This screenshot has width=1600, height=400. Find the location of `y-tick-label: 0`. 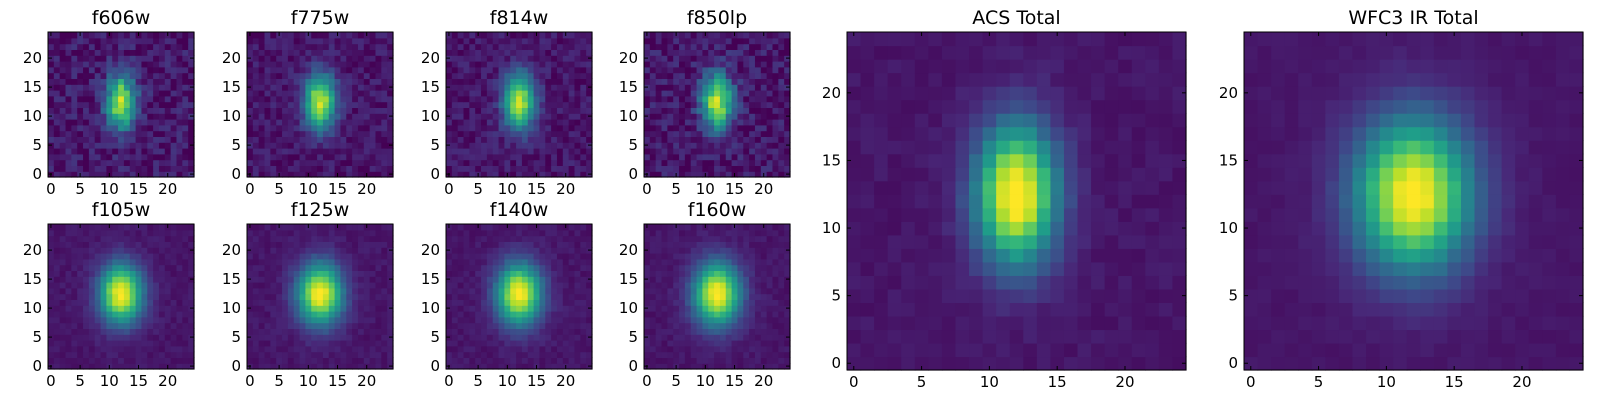

y-tick-label: 0 is located at coordinates (236, 174).